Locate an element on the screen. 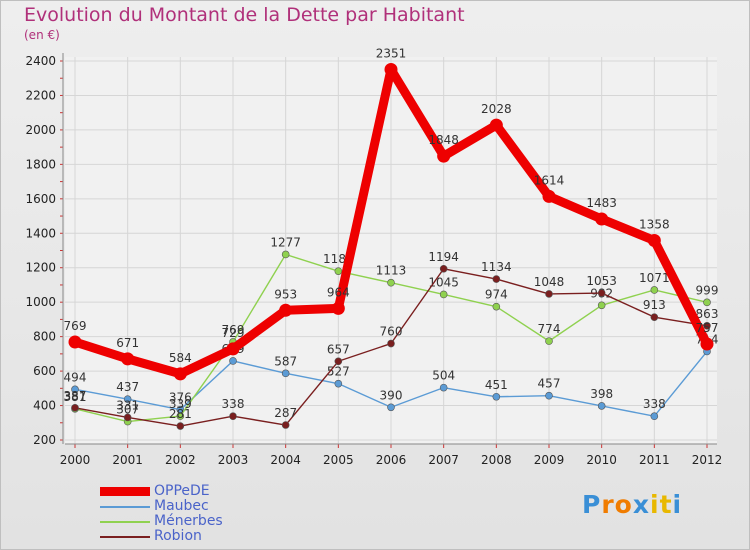 This screenshot has width=750, height=550. data-label: 1277 is located at coordinates (285, 242).